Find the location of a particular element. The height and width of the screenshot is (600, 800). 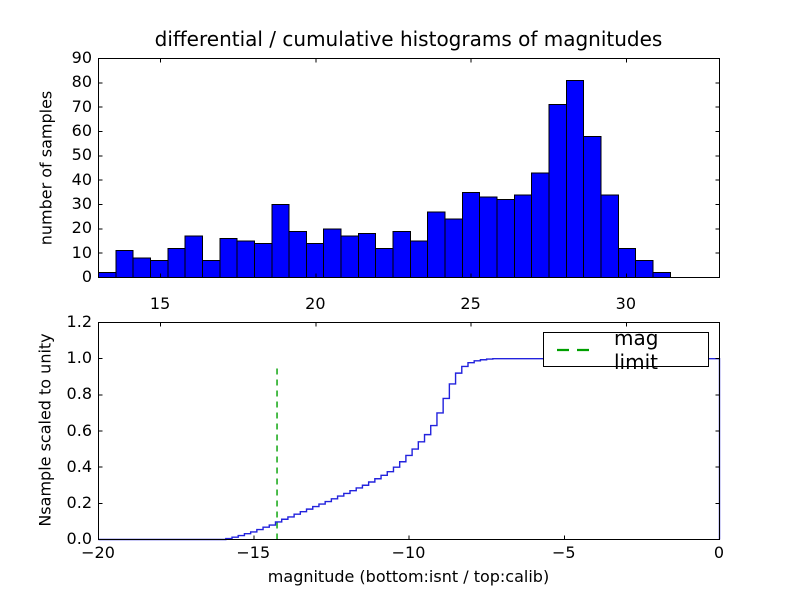

top-axis-tick-label: 20 is located at coordinates (315, 303).